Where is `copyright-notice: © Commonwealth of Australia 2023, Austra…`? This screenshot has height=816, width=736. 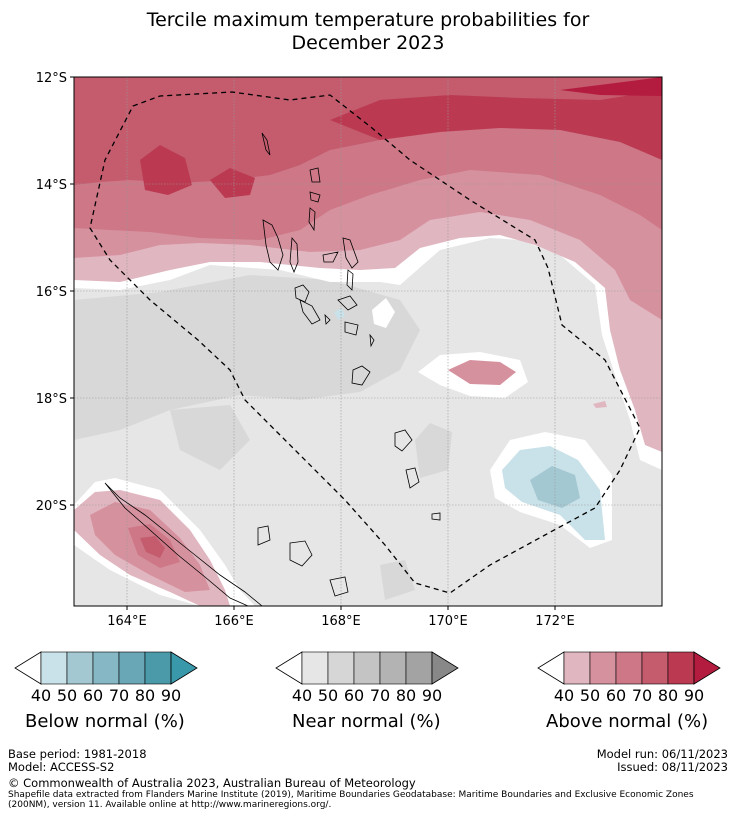
copyright-notice: © Commonwealth of Australia 2023, Austra… is located at coordinates (212, 783).